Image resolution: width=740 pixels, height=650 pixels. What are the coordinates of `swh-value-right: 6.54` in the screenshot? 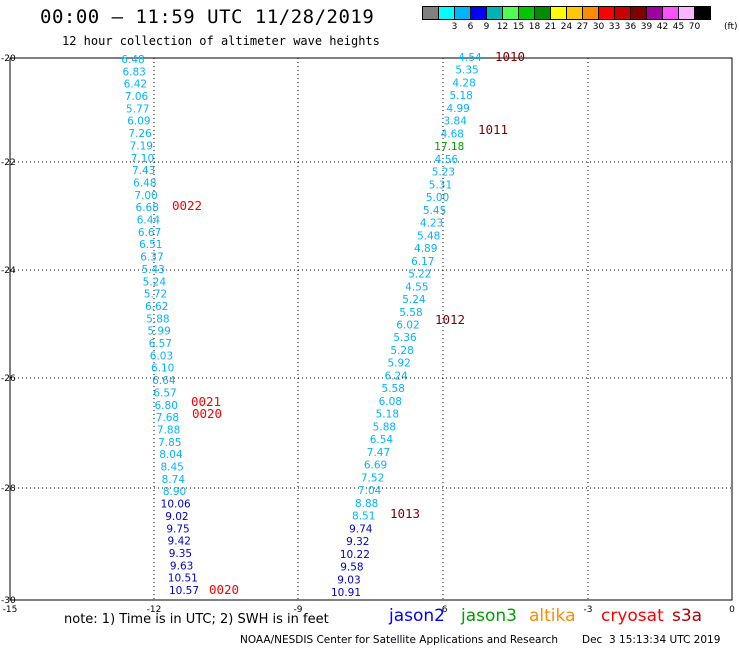 It's located at (382, 440).